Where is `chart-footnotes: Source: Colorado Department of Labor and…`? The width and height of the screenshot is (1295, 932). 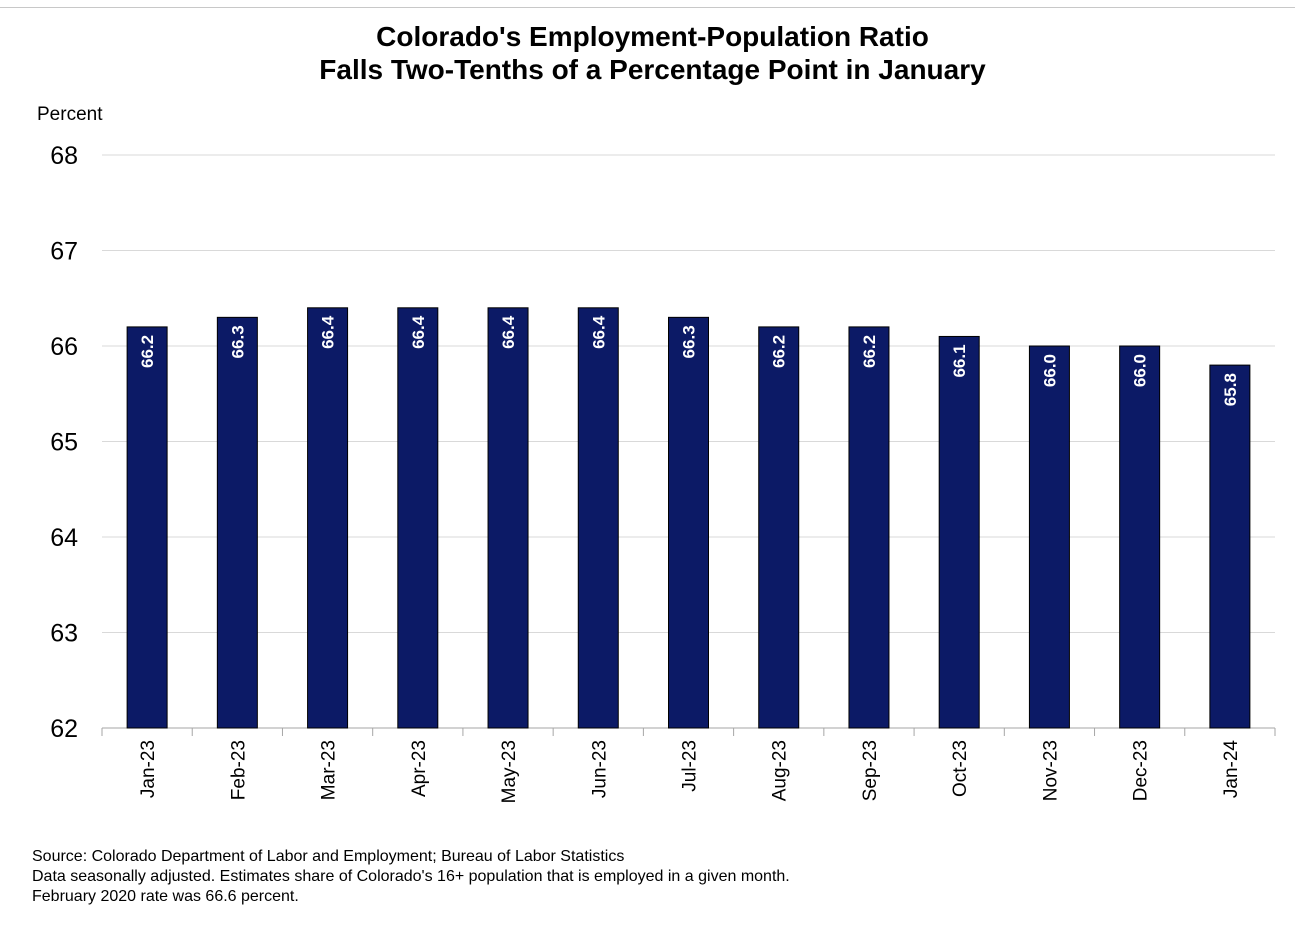
chart-footnotes: Source: Colorado Department of Labor and… is located at coordinates (411, 877).